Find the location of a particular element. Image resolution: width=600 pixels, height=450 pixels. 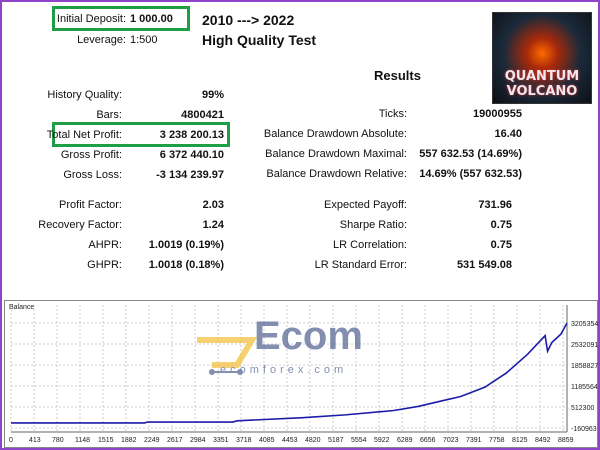

left-stat-label: Bars: is located at coordinates (109, 115).